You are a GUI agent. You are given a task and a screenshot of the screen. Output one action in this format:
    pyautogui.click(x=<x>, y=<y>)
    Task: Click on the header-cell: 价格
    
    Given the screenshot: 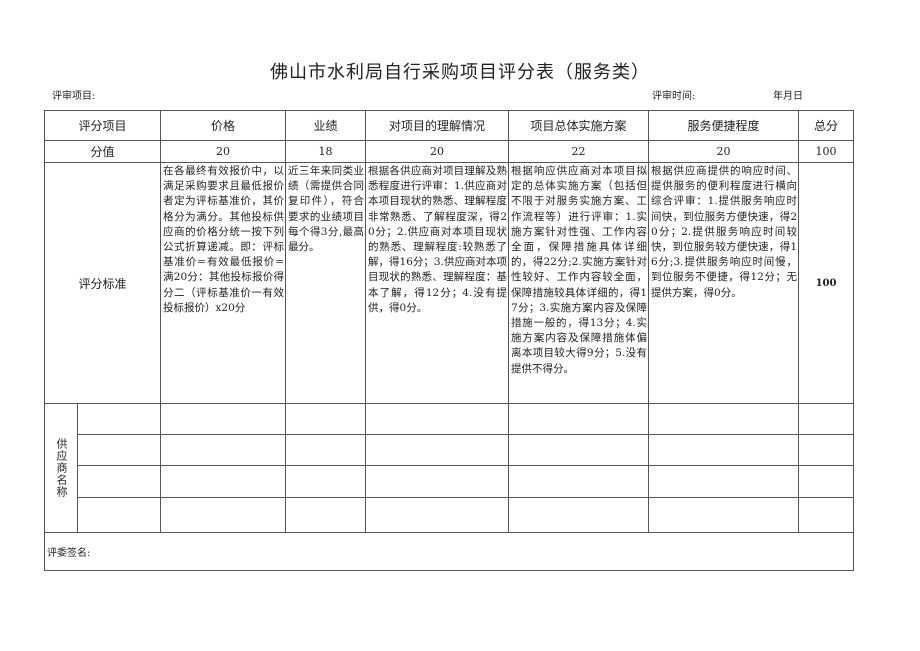 What is the action you would take?
    pyautogui.click(x=223, y=125)
    